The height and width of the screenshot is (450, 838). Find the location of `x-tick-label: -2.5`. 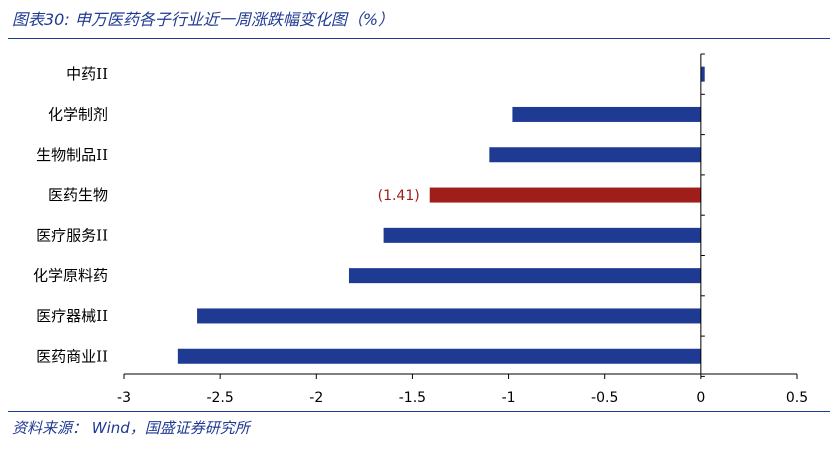

x-tick-label: -2.5 is located at coordinates (219, 398).